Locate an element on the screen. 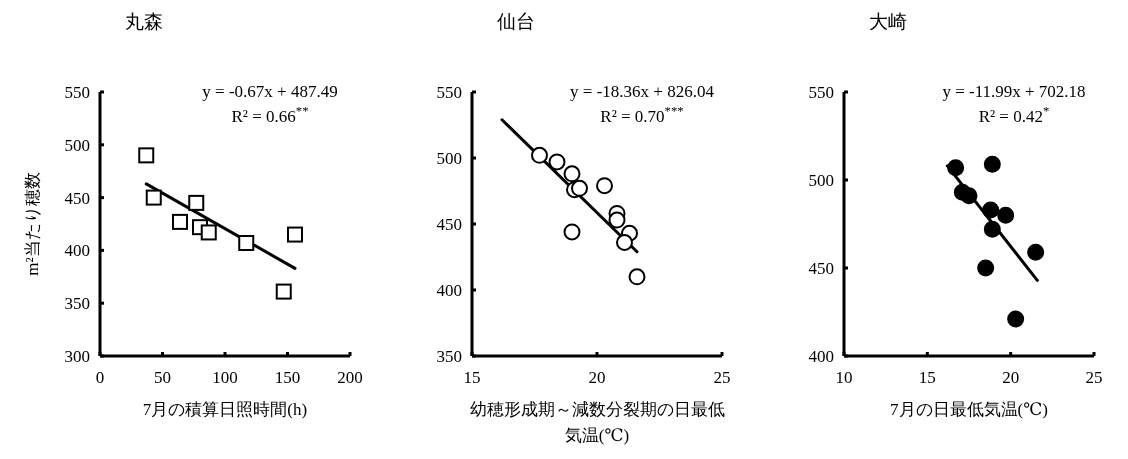  chart-title: 大崎 is located at coordinates (888, 21).